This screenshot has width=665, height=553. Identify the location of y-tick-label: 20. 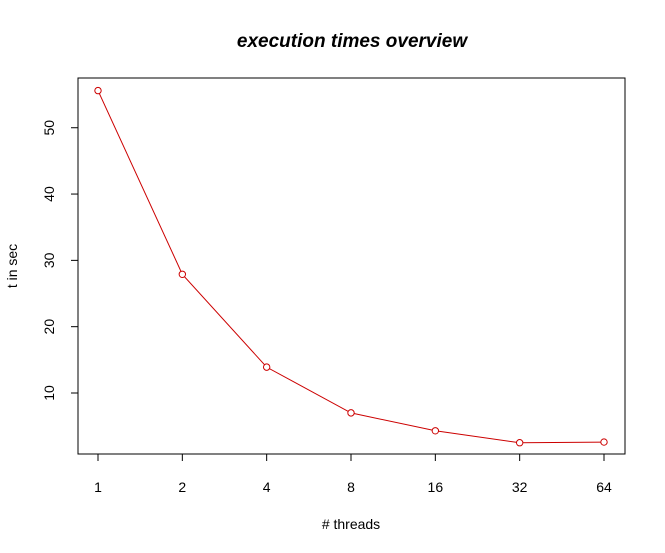
(49, 327).